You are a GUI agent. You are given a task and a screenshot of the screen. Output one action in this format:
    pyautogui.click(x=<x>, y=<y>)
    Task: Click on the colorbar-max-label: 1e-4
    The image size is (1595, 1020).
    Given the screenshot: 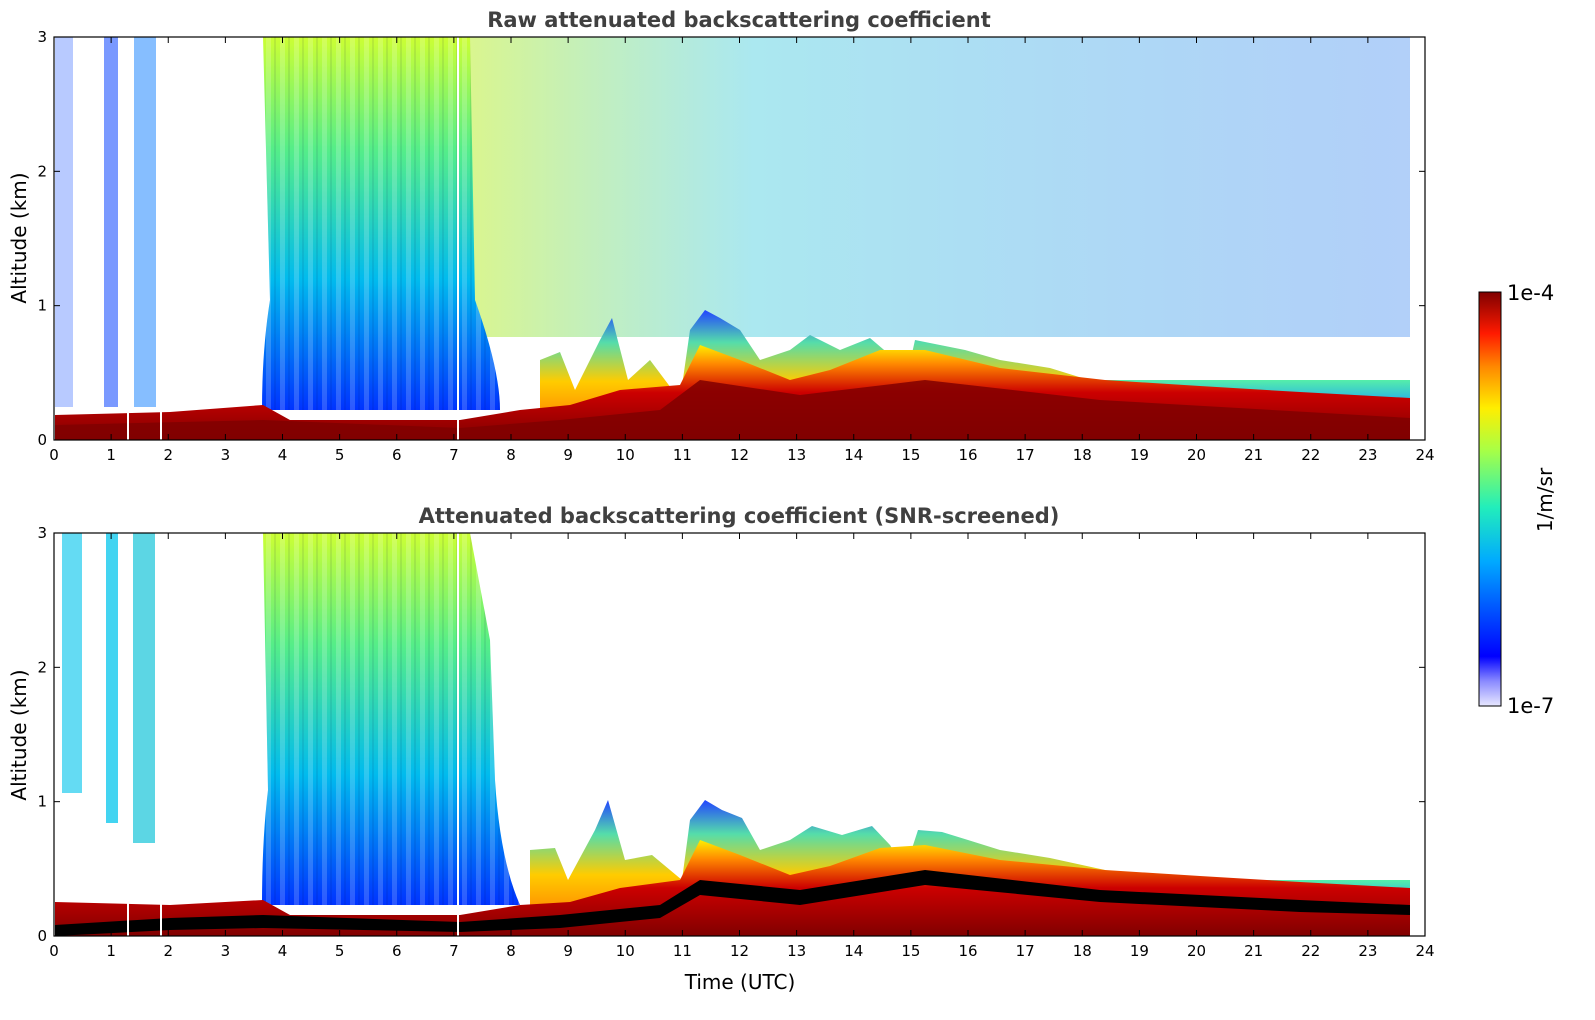 What is the action you would take?
    pyautogui.click(x=1530, y=293)
    